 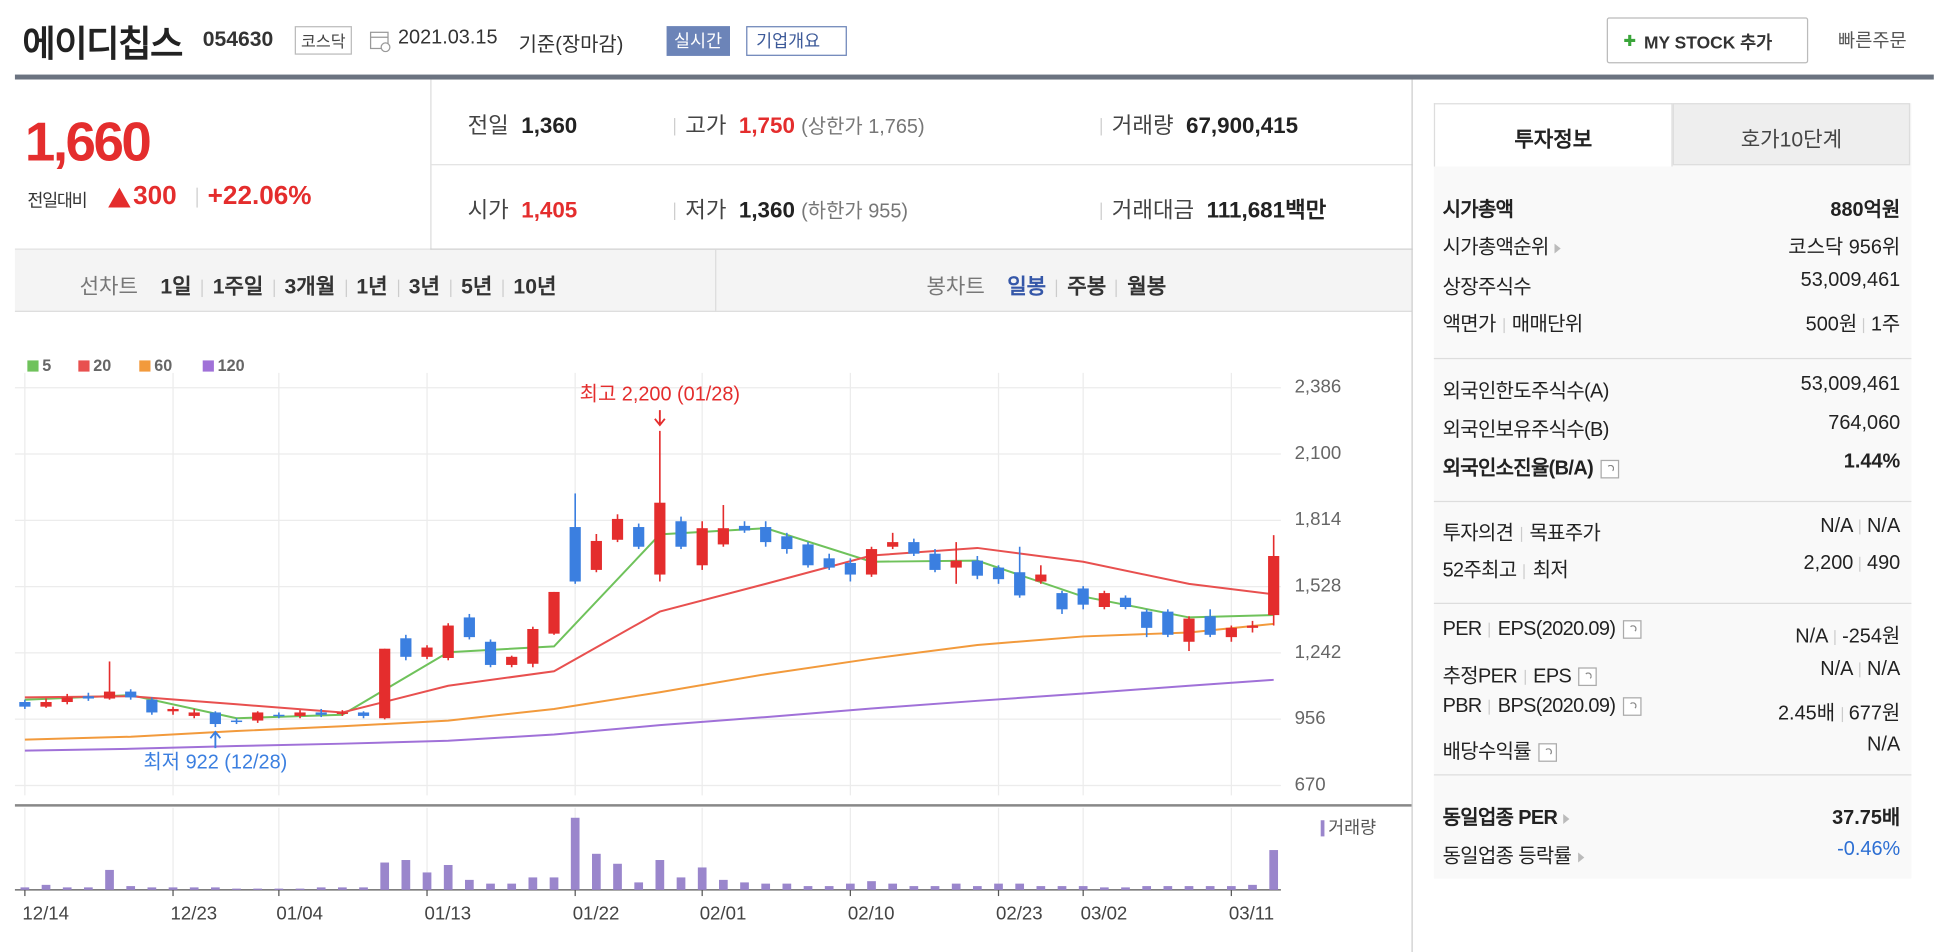 I want to click on row-label: 액면가 매매단위, so click(x=1513, y=322).